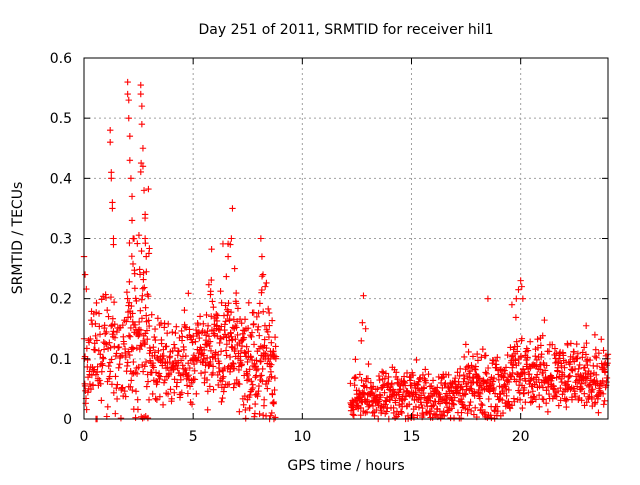 The width and height of the screenshot is (640, 485). What do you see at coordinates (193, 437) in the screenshot?
I see `x-tick-label: 5` at bounding box center [193, 437].